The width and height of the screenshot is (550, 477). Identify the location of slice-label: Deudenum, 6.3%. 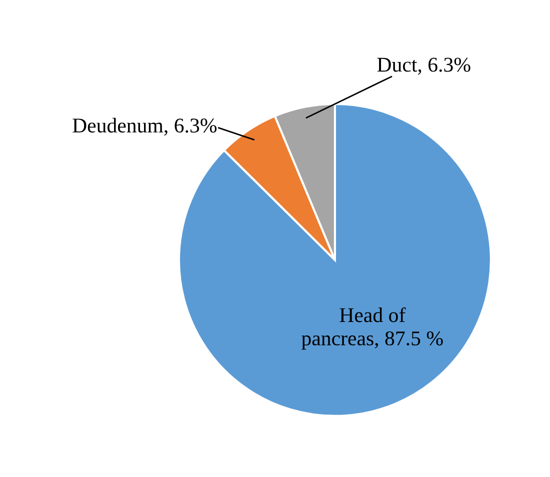
(144, 127).